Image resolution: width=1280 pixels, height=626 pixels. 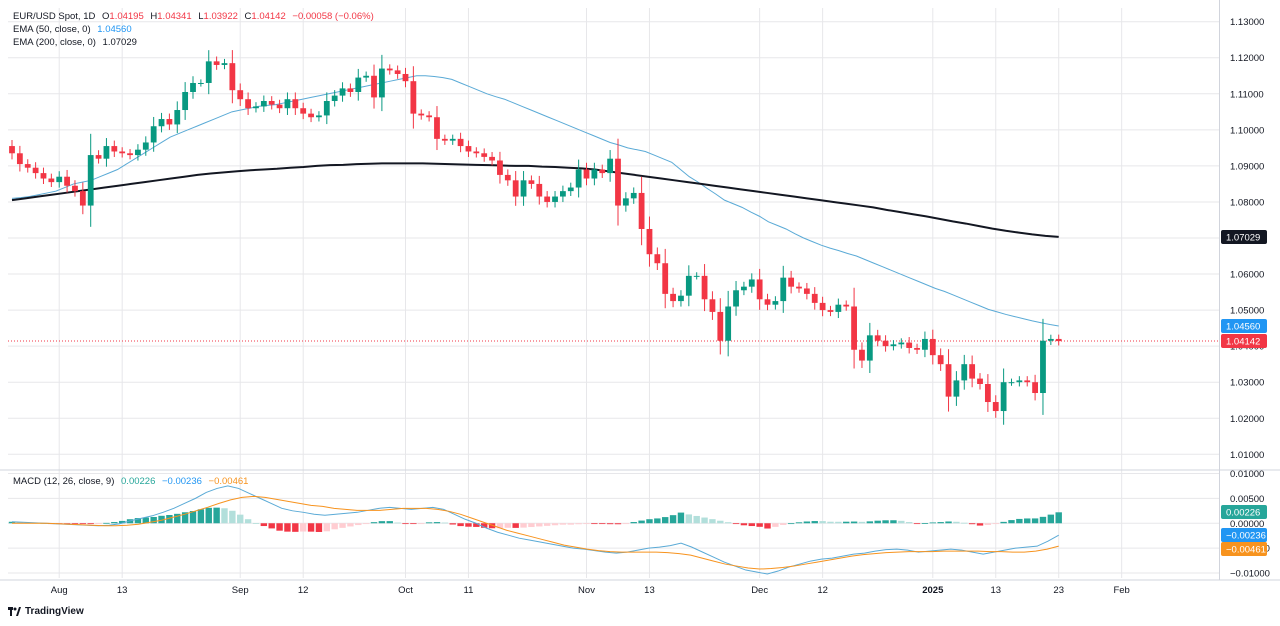 I want to click on tradingview-name: TradingView, so click(x=54, y=611).